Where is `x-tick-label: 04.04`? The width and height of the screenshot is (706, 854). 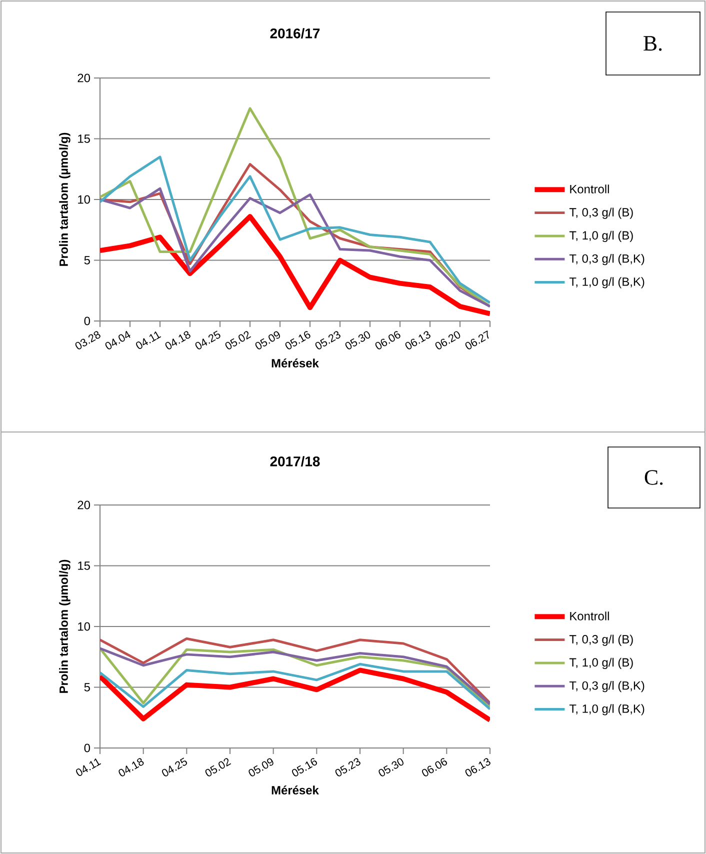
x-tick-label: 04.04 is located at coordinates (117, 340).